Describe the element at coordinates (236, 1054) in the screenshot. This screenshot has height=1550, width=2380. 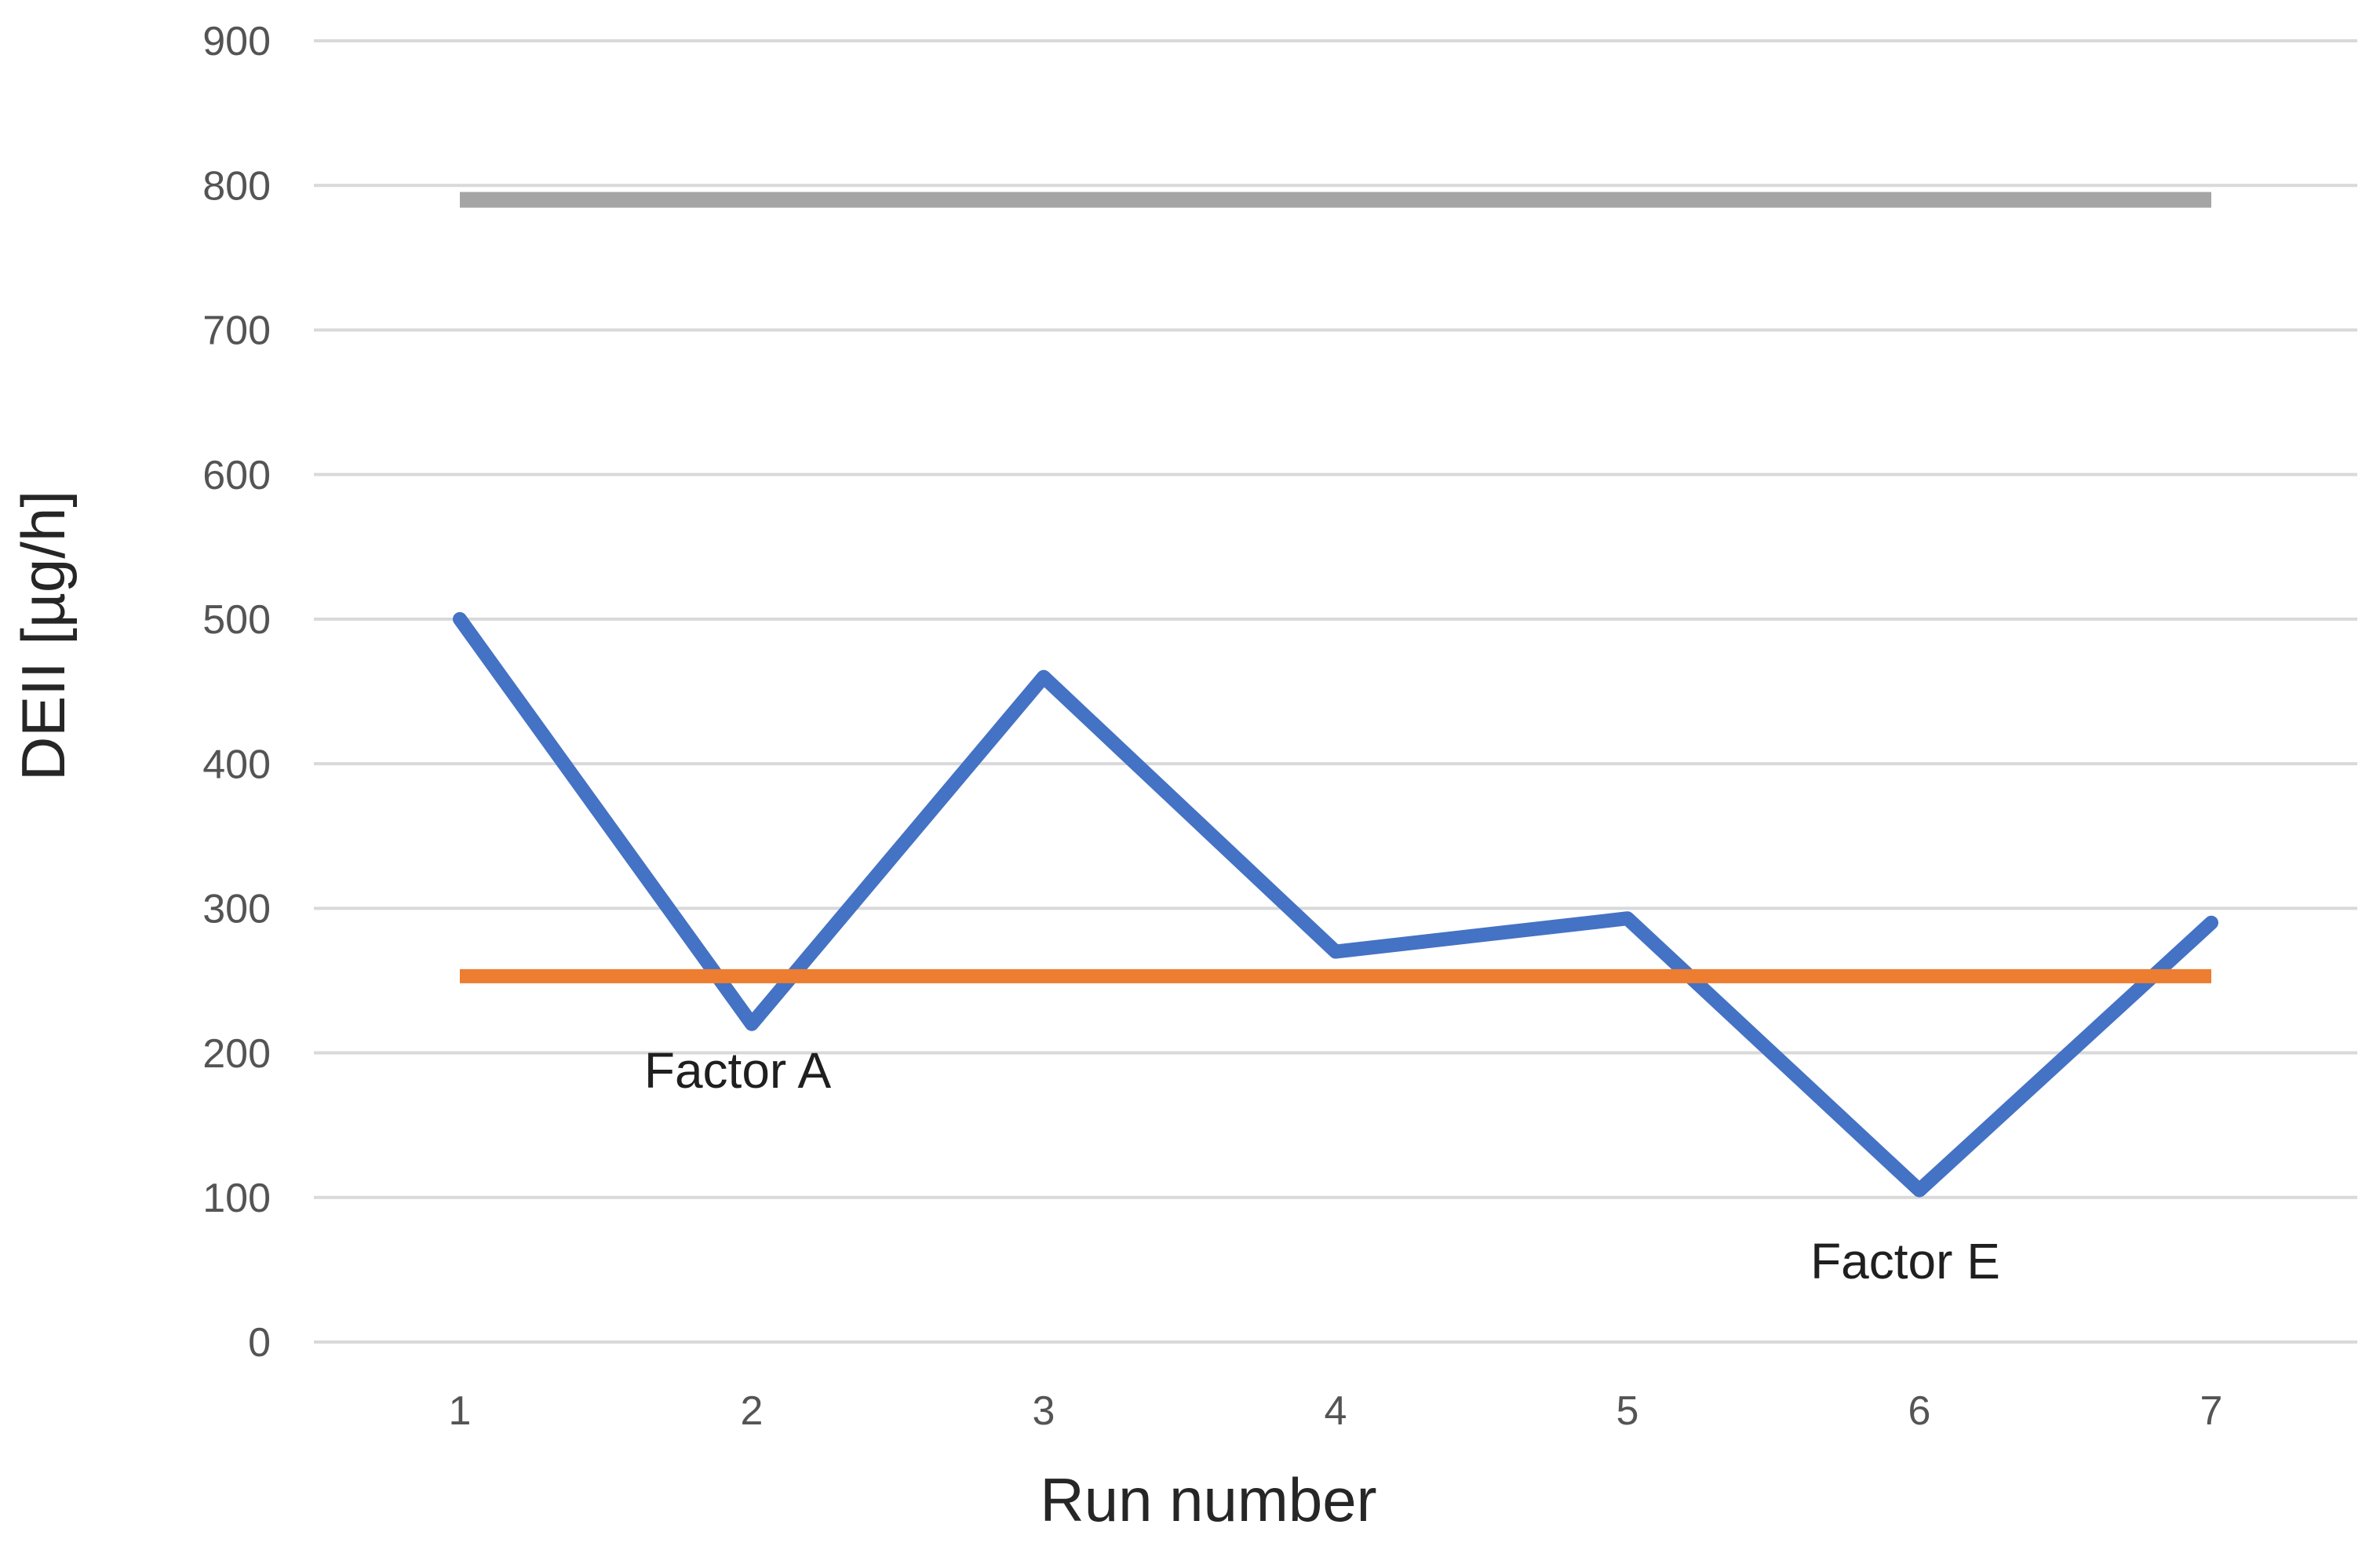
I see `y-tick-label: 200` at that location.